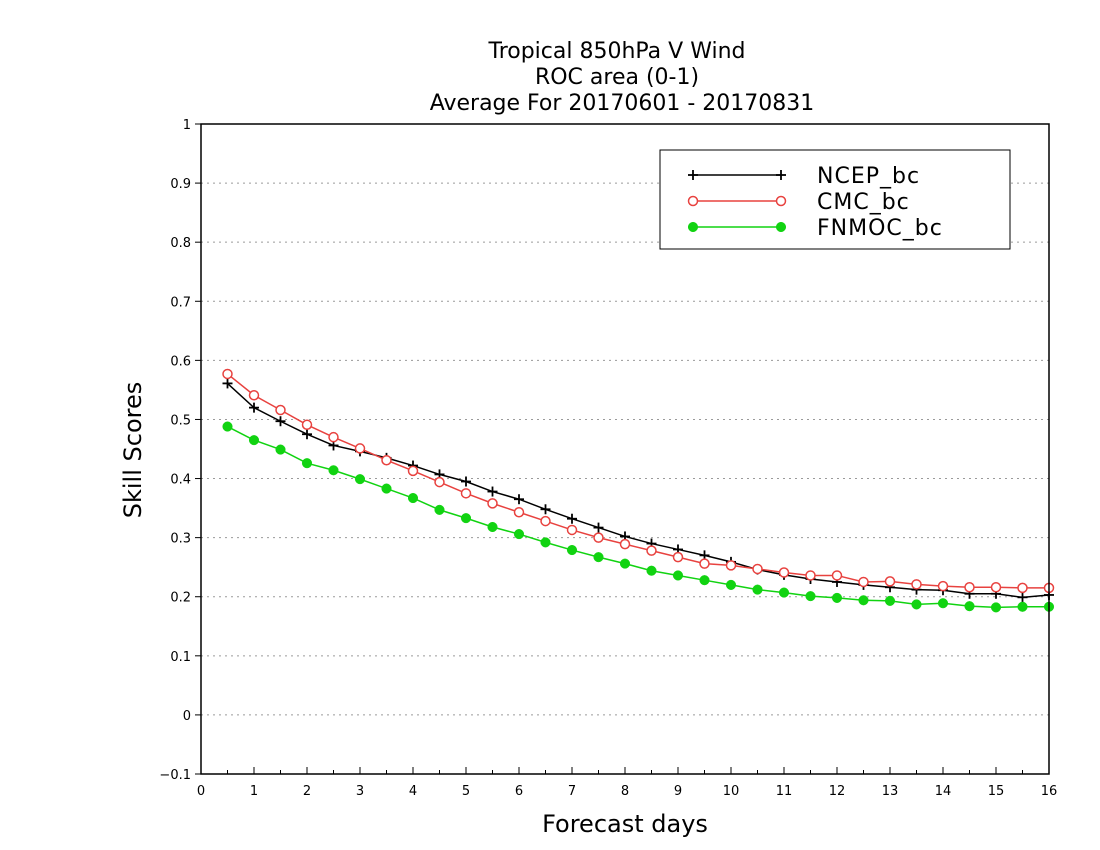 Image resolution: width=1100 pixels, height=850 pixels. Describe the element at coordinates (180, 598) in the screenshot. I see `y-tick-label: 0.2` at that location.